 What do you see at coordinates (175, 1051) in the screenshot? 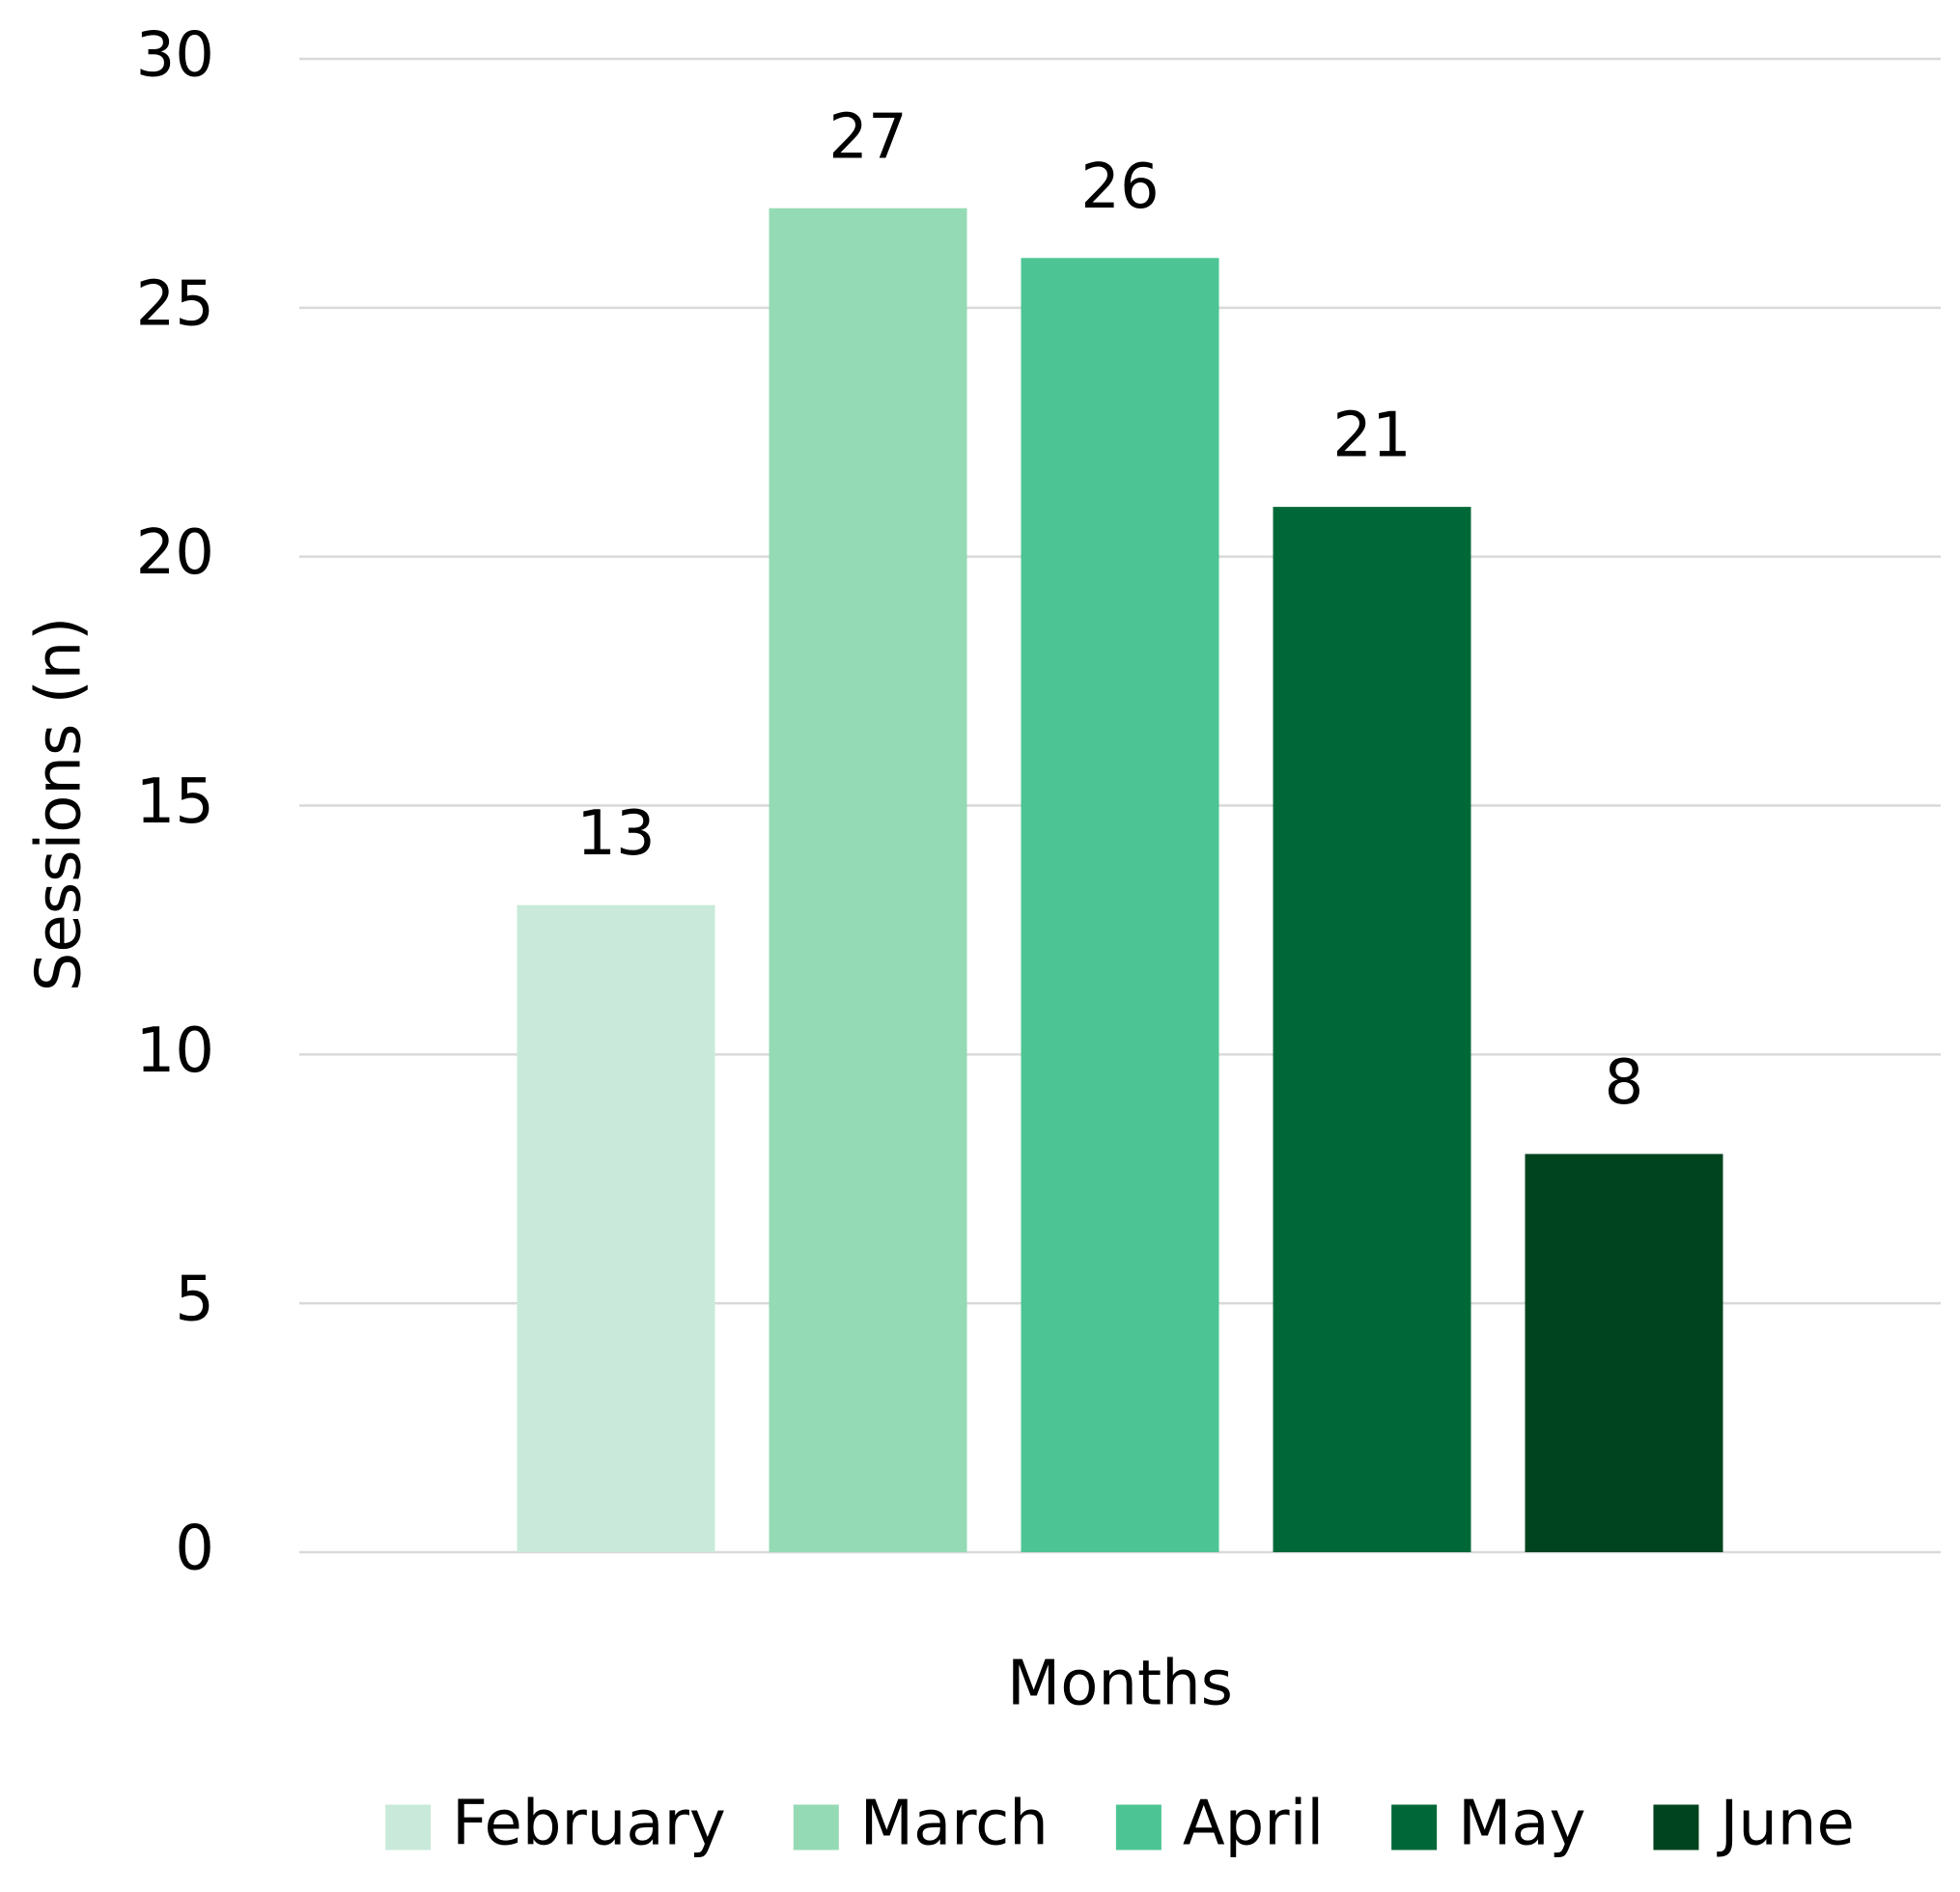
I see `y-tick-label: 10` at bounding box center [175, 1051].